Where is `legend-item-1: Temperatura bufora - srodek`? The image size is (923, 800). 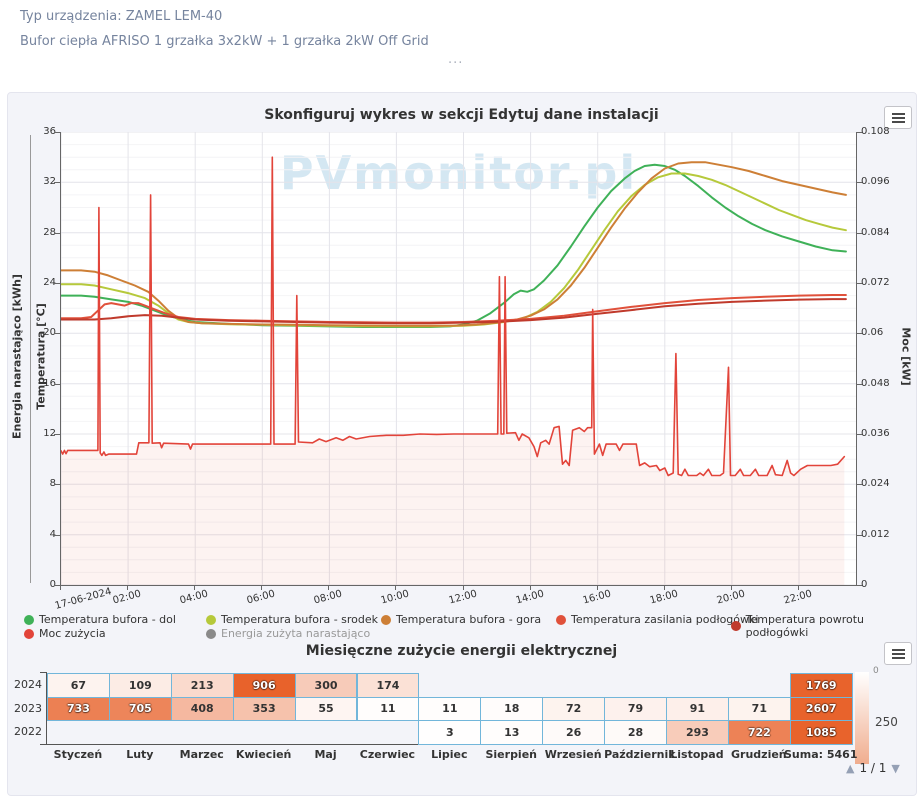 legend-item-1: Temperatura bufora - srodek is located at coordinates (292, 619).